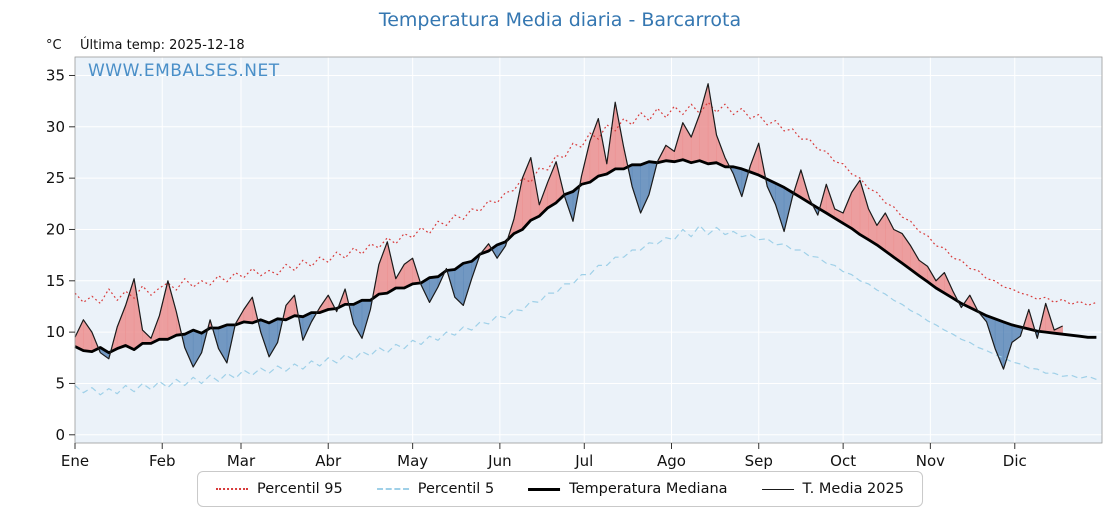  What do you see at coordinates (1015, 461) in the screenshot?
I see `x-tick-label: Dic` at bounding box center [1015, 461].